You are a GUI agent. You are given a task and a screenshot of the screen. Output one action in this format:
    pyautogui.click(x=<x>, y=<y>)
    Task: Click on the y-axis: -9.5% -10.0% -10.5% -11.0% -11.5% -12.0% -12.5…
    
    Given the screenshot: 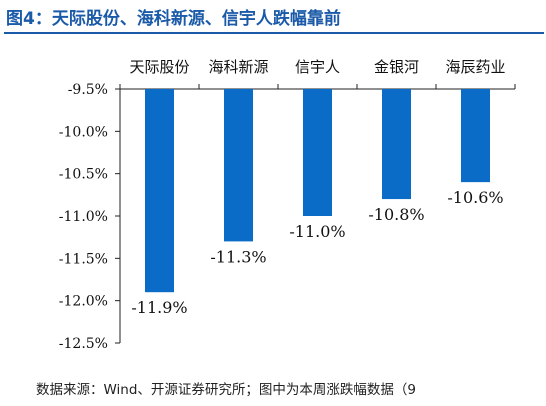 What is the action you would take?
    pyautogui.click(x=90, y=217)
    